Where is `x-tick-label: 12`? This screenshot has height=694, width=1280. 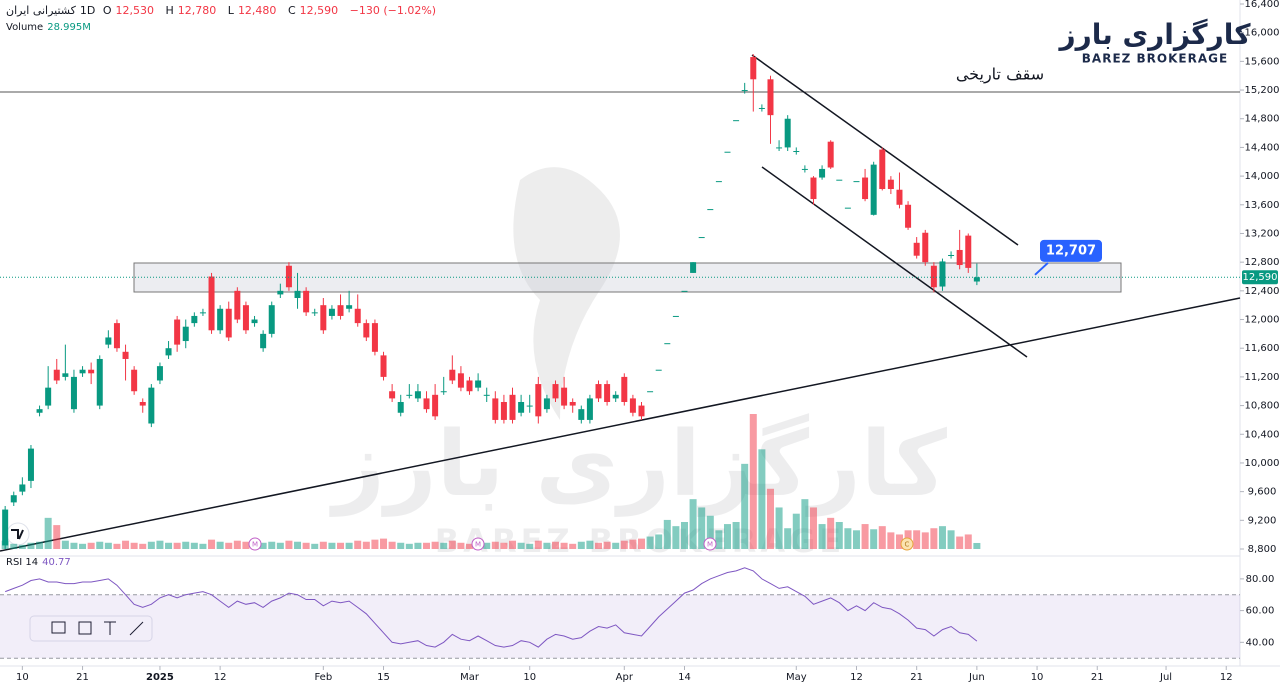 x-tick-label: 12 is located at coordinates (856, 677).